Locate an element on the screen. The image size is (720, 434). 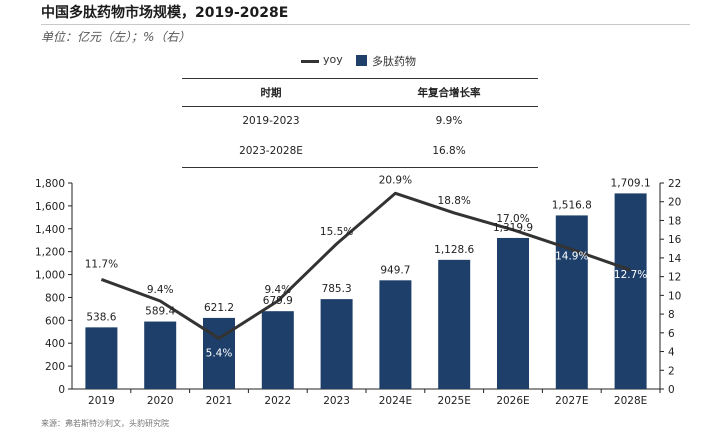
x-axis-tick-label: 2022 is located at coordinates (277, 401).